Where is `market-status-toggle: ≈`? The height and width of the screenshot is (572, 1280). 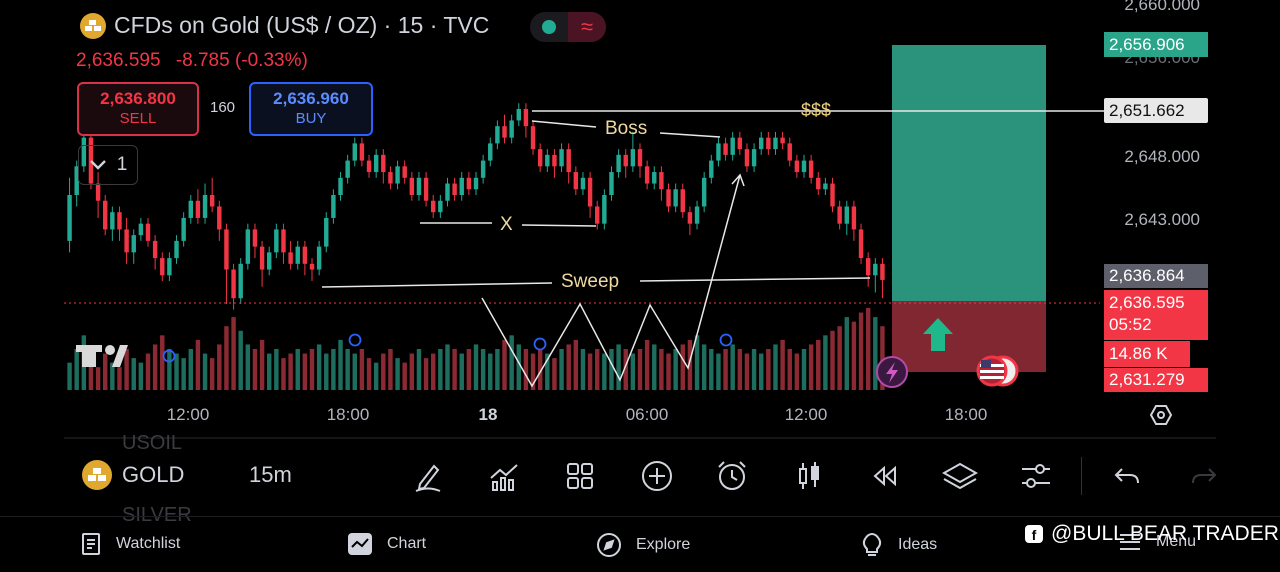
market-status-toggle: ≈ is located at coordinates (568, 27).